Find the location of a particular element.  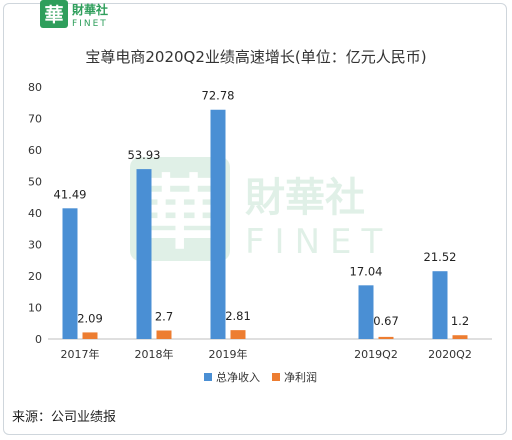

data-label-revenue: 72.78 is located at coordinates (218, 96).